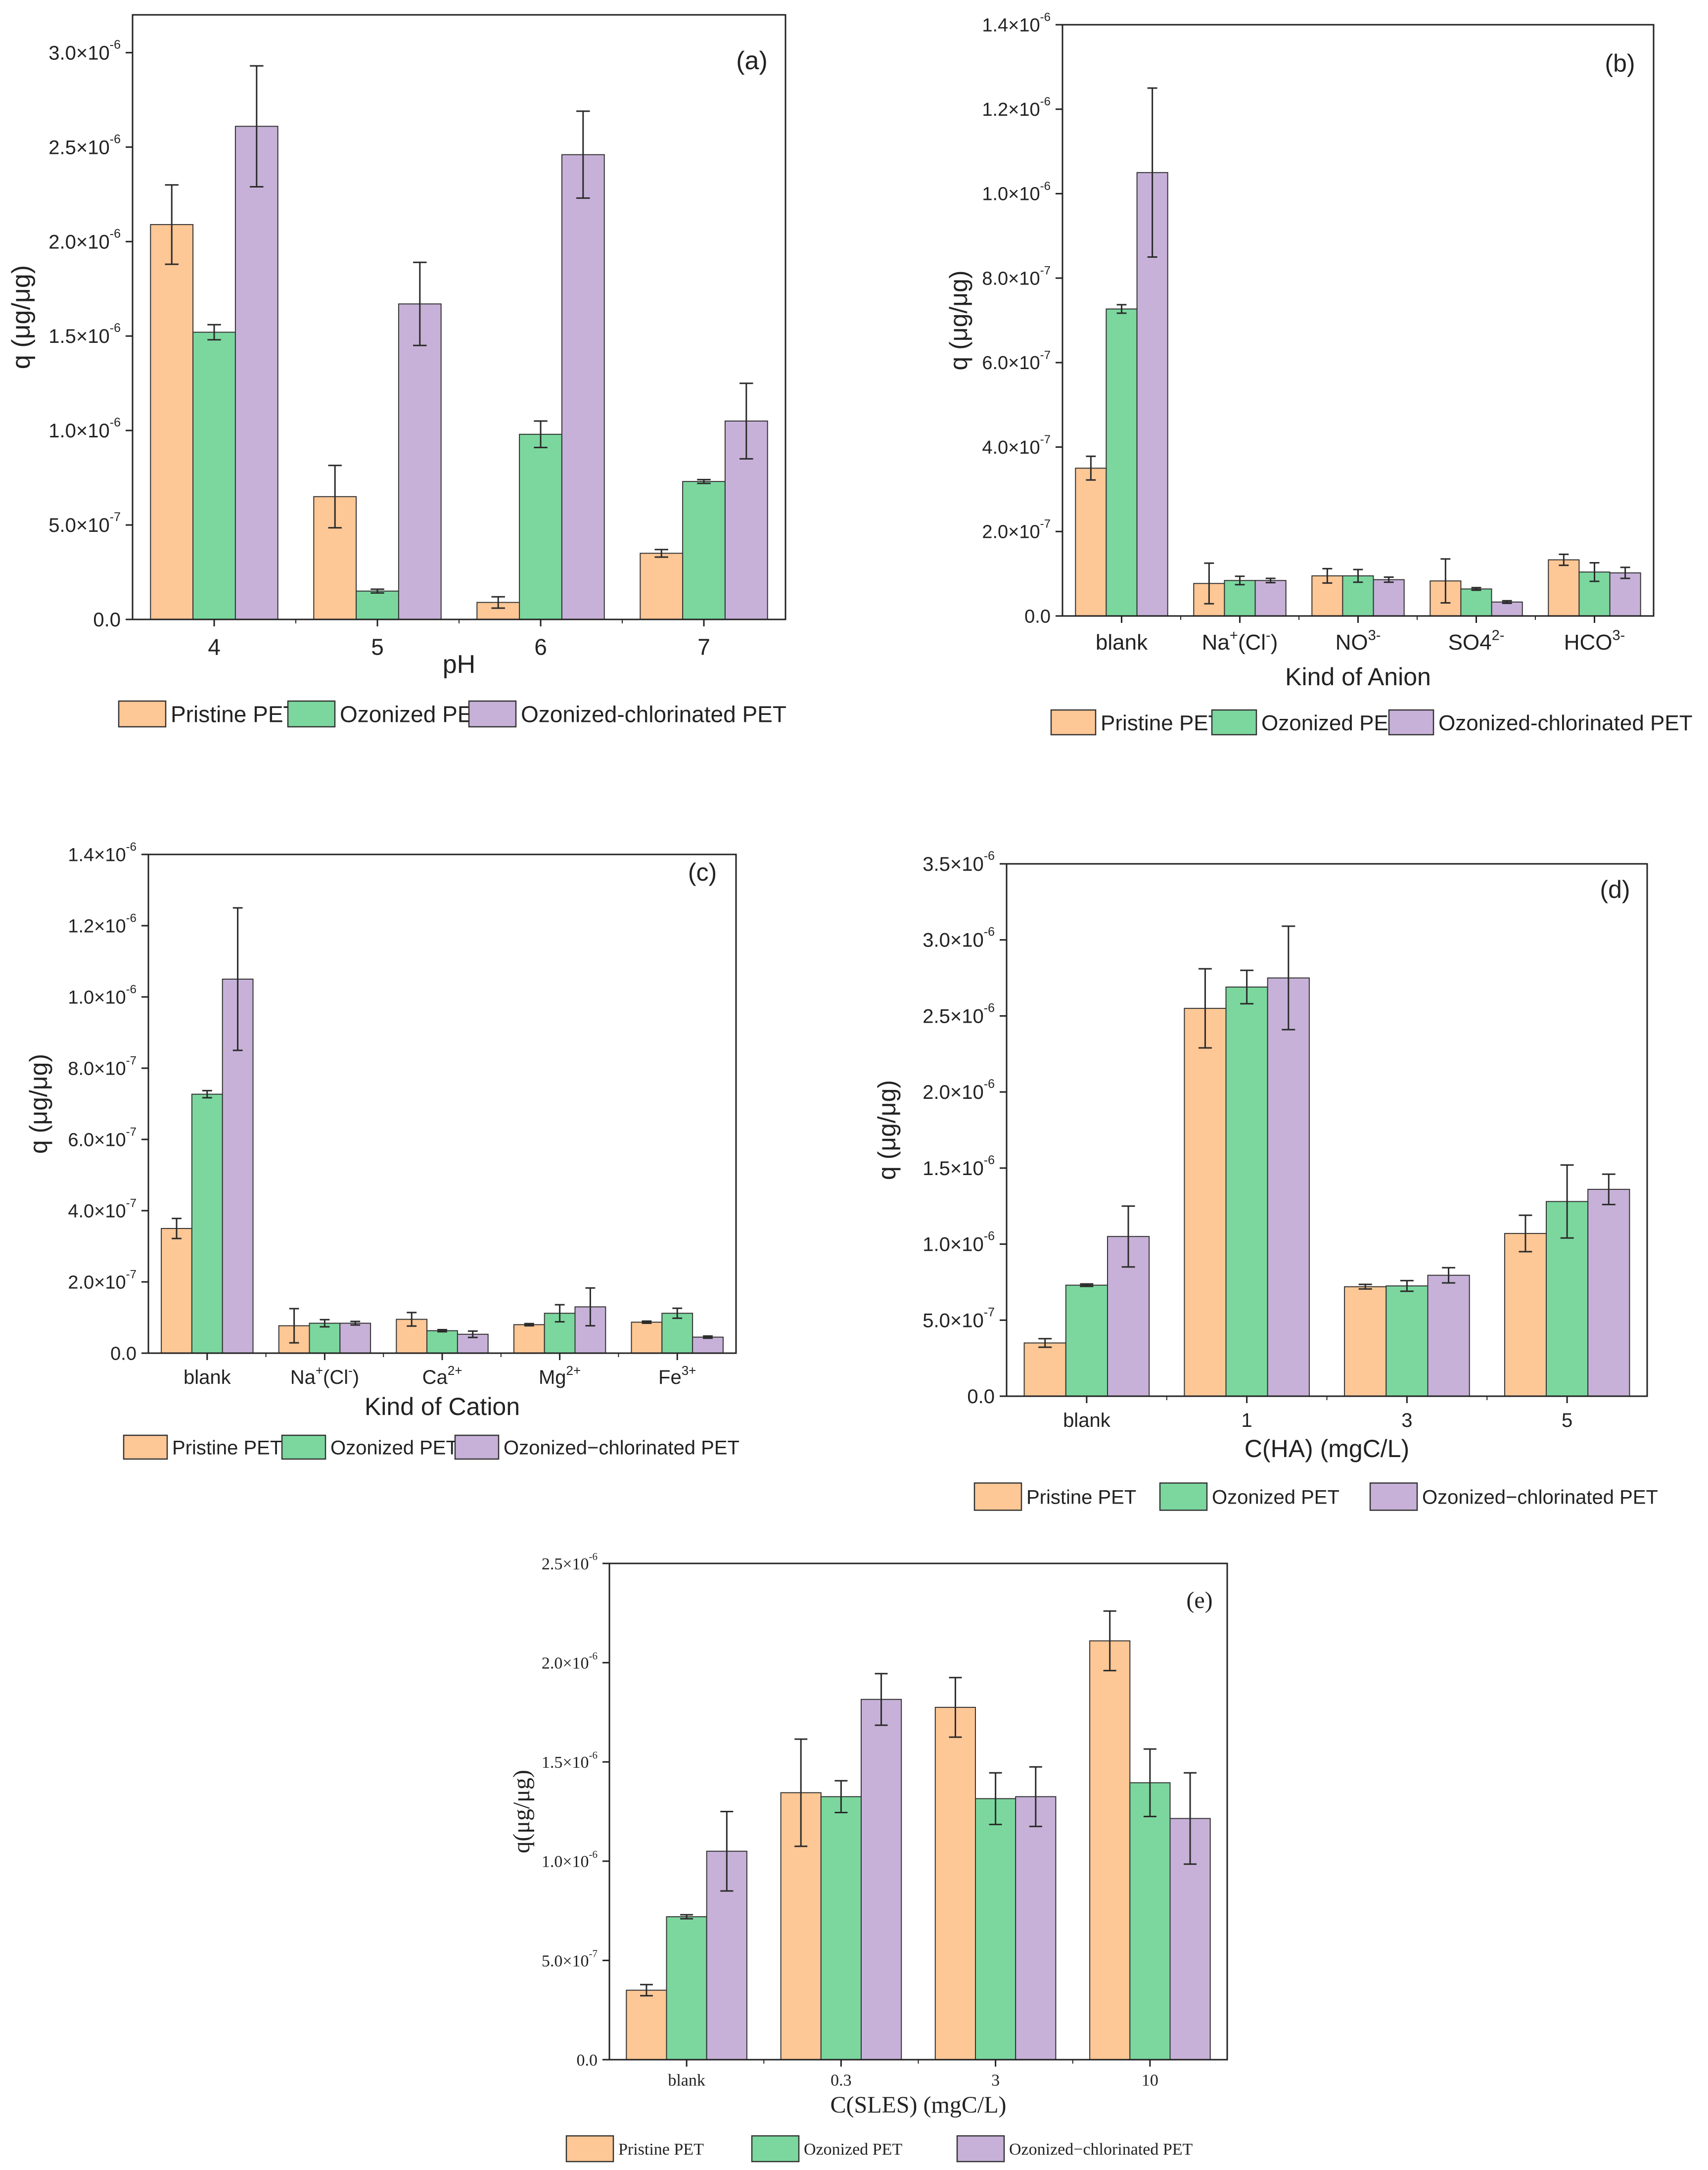  Describe the element at coordinates (686, 2081) in the screenshot. I see `x-tick-label: blank` at that location.